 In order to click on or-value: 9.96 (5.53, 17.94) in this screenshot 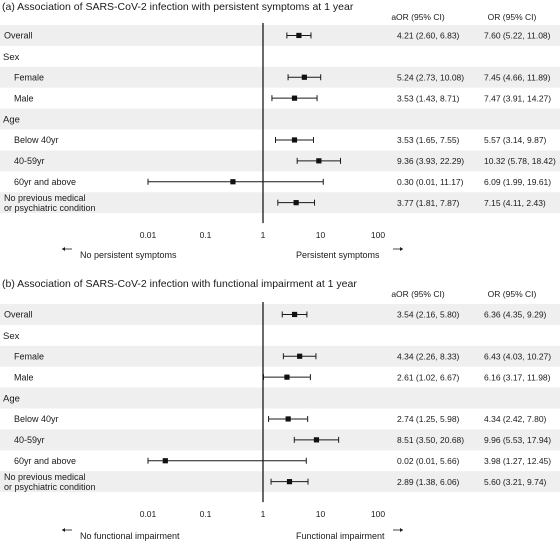, I will do `click(517, 440)`.